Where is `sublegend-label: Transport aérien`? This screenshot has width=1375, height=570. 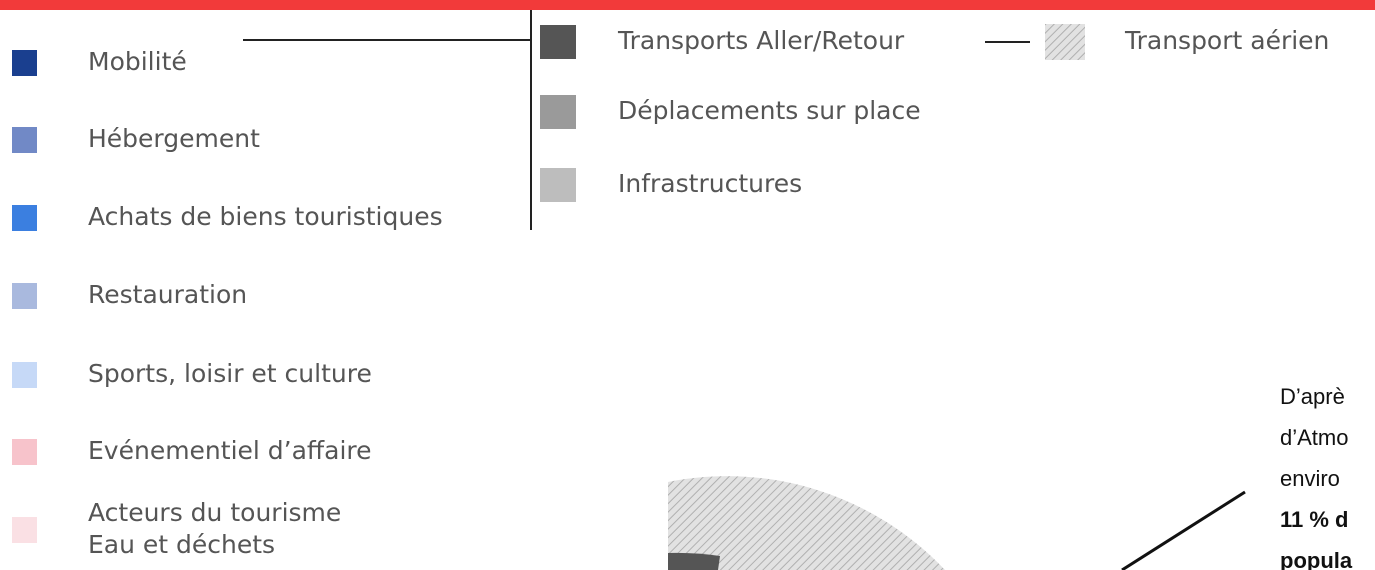
sublegend-label: Transport aérien is located at coordinates (1226, 40).